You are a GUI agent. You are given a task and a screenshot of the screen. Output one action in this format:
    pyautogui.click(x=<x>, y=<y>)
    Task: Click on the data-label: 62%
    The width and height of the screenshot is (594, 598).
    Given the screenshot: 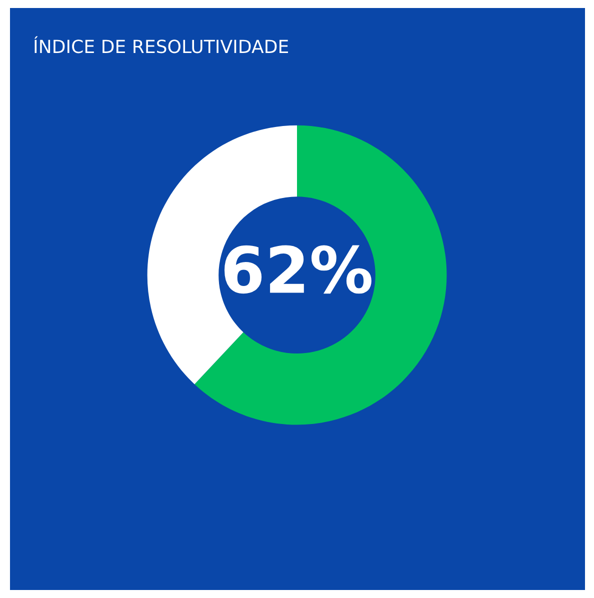 What is the action you would take?
    pyautogui.click(x=298, y=269)
    